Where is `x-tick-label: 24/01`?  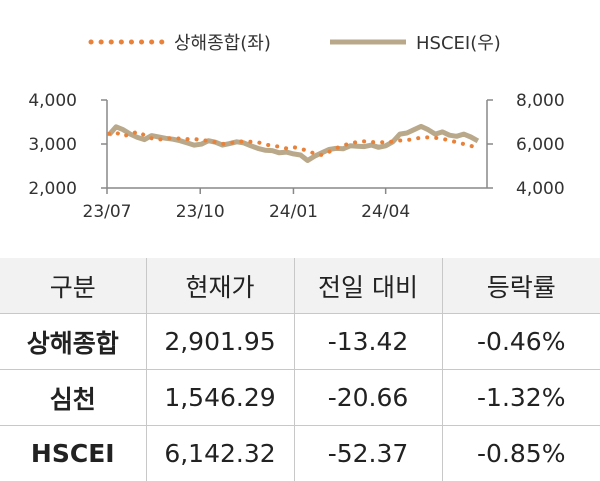
x-tick-label: 24/01 is located at coordinates (293, 212).